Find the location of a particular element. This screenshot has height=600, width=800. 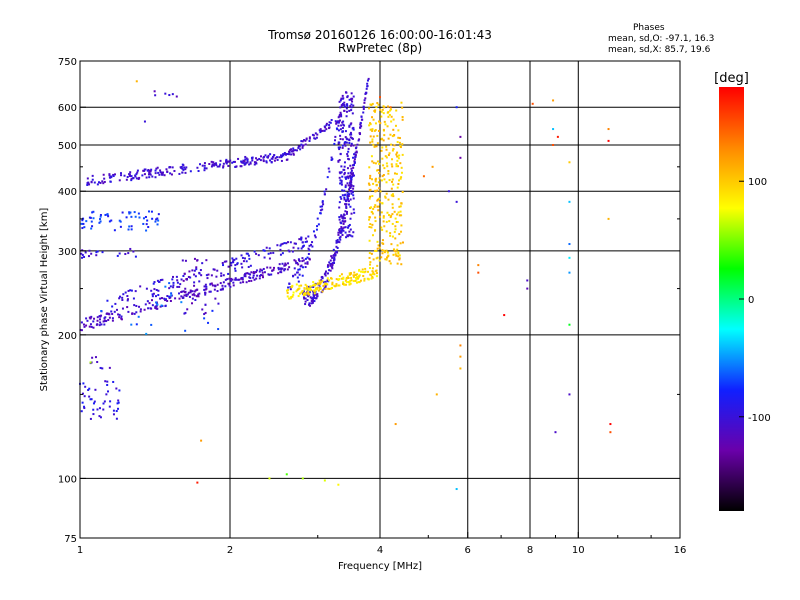

x-tick-label: 16 is located at coordinates (680, 550).